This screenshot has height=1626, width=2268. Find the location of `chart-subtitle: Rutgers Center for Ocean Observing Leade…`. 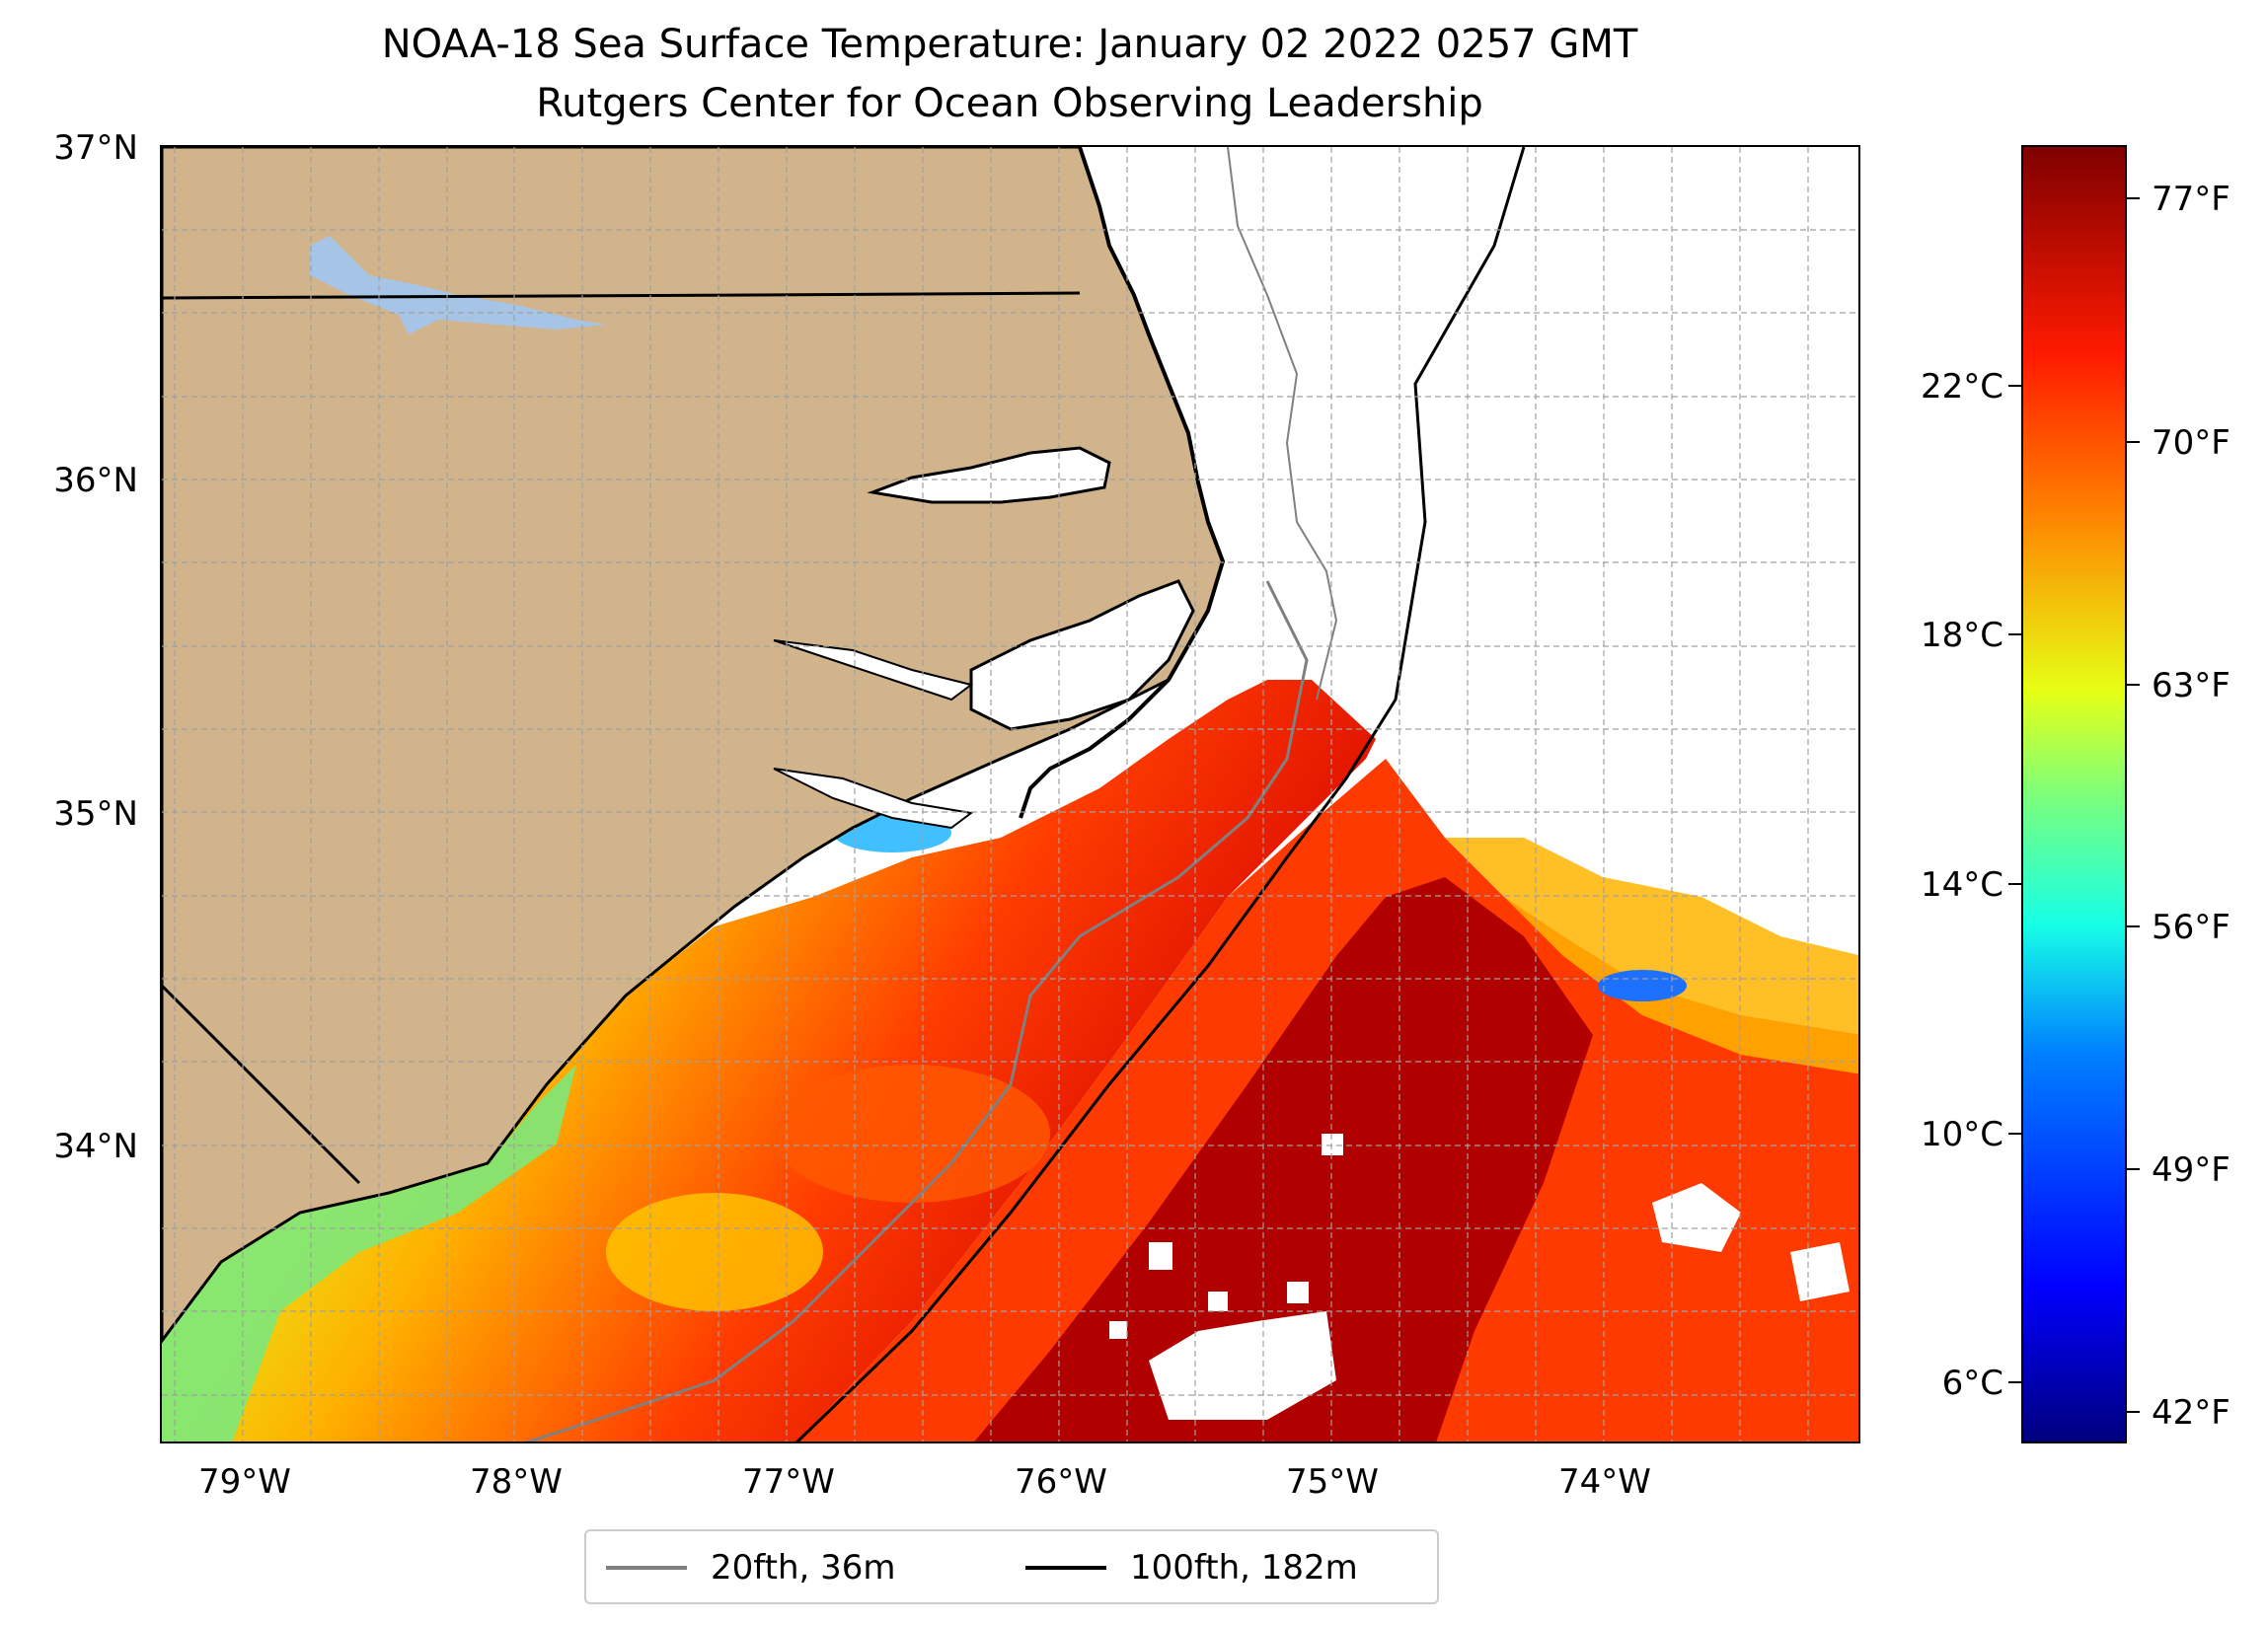

chart-subtitle: Rutgers Center for Ocean Observing Leade… is located at coordinates (1009, 103).